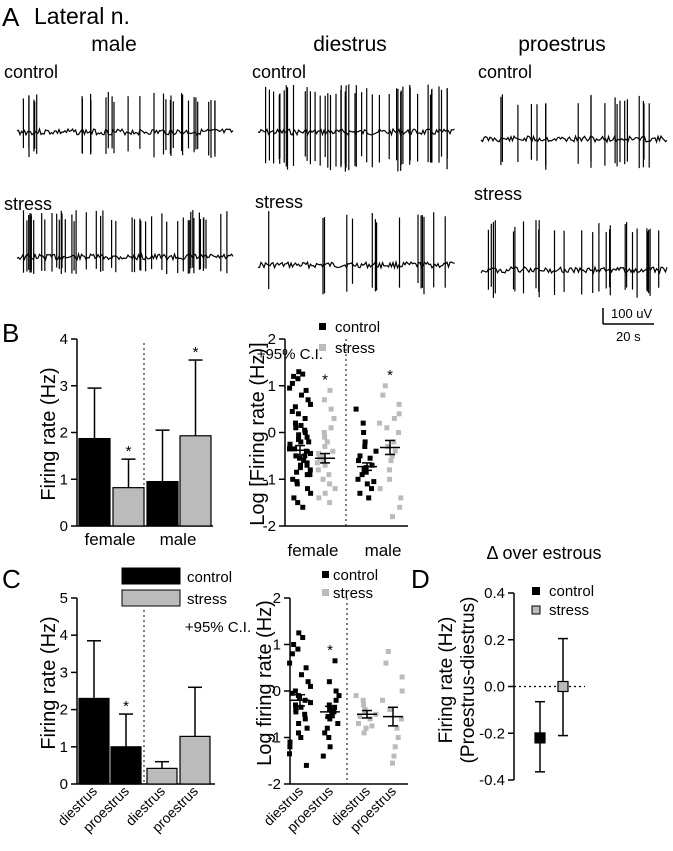  Describe the element at coordinates (498, 194) in the screenshot. I see `row-label-stress-proestrus: stress` at that location.